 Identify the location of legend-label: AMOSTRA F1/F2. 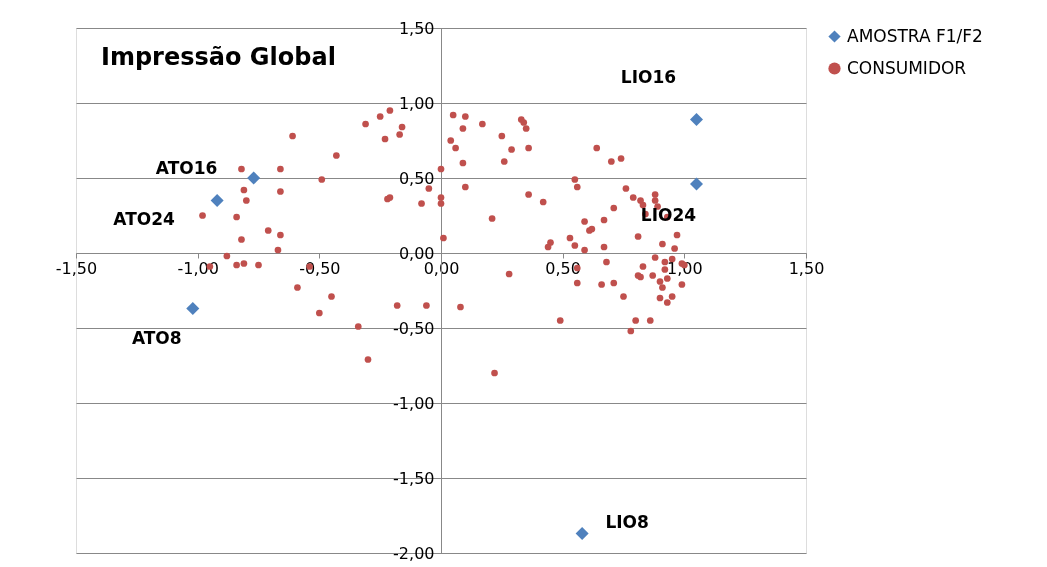
(915, 35).